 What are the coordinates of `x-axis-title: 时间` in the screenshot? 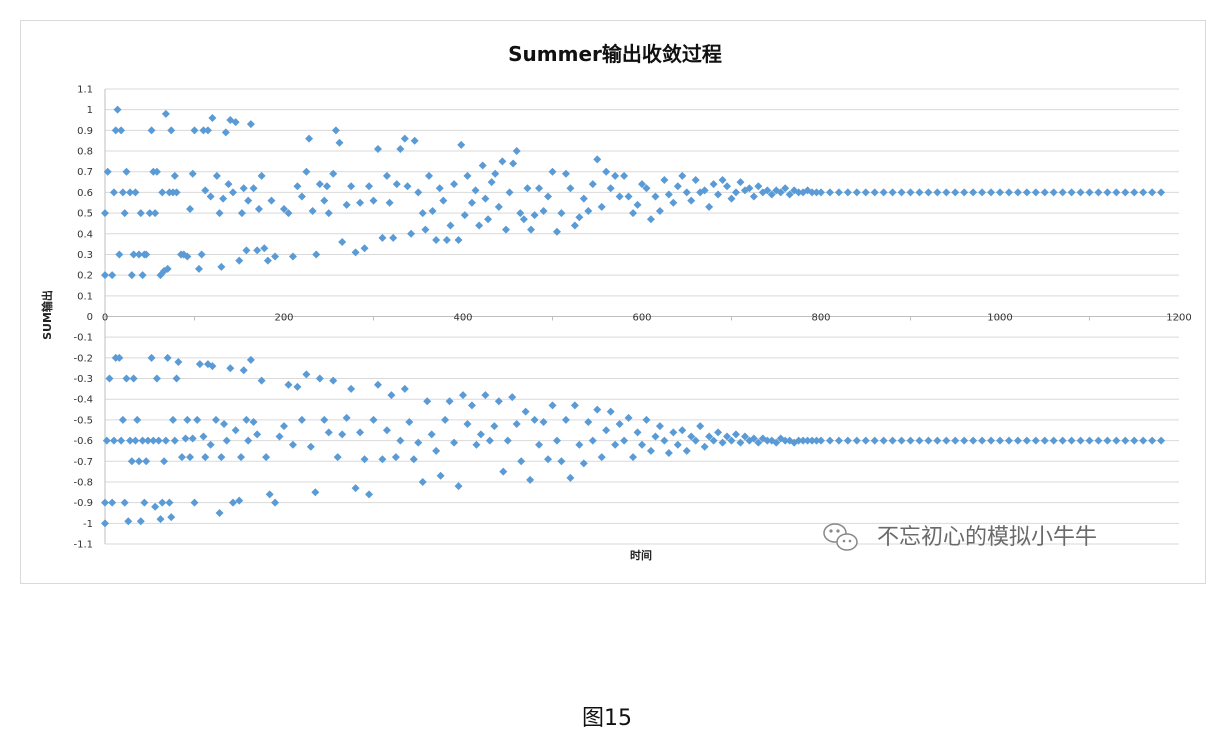 It's located at (641, 555).